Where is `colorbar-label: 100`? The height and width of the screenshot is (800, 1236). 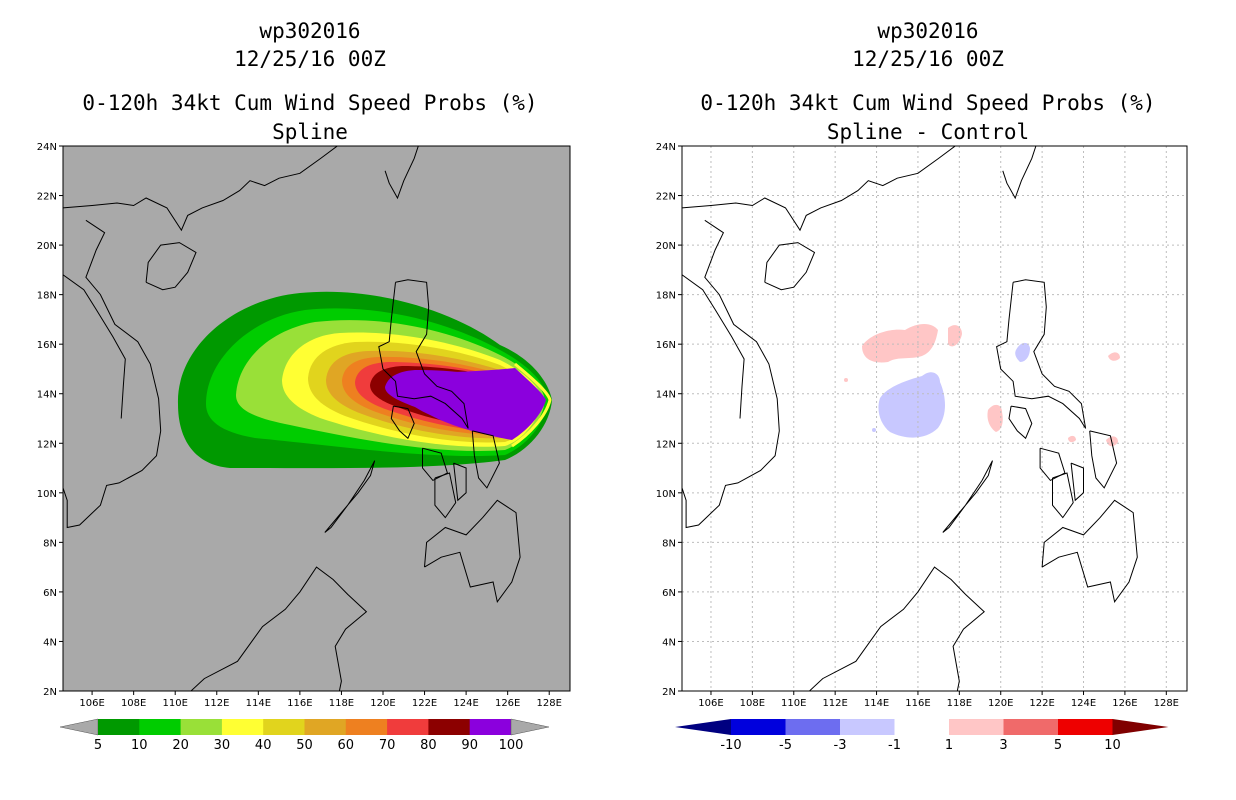
colorbar-label: 100 is located at coordinates (511, 745).